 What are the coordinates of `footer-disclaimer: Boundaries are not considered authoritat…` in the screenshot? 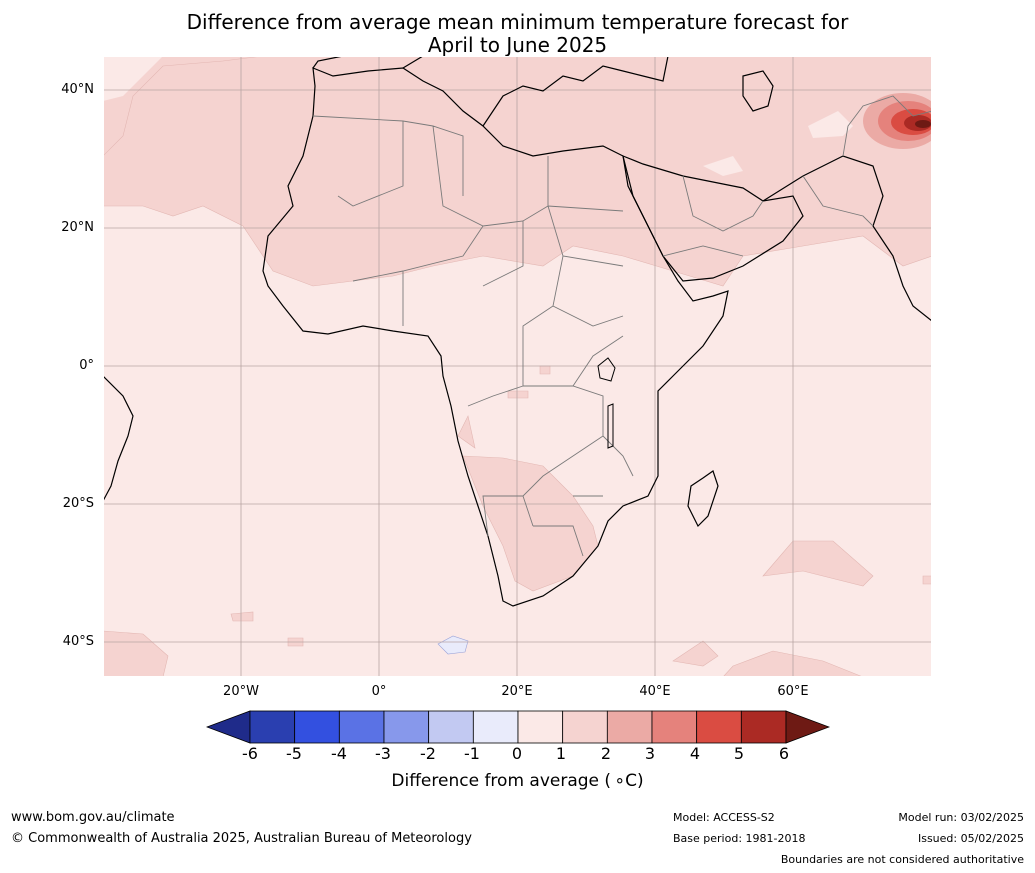 It's located at (902, 859).